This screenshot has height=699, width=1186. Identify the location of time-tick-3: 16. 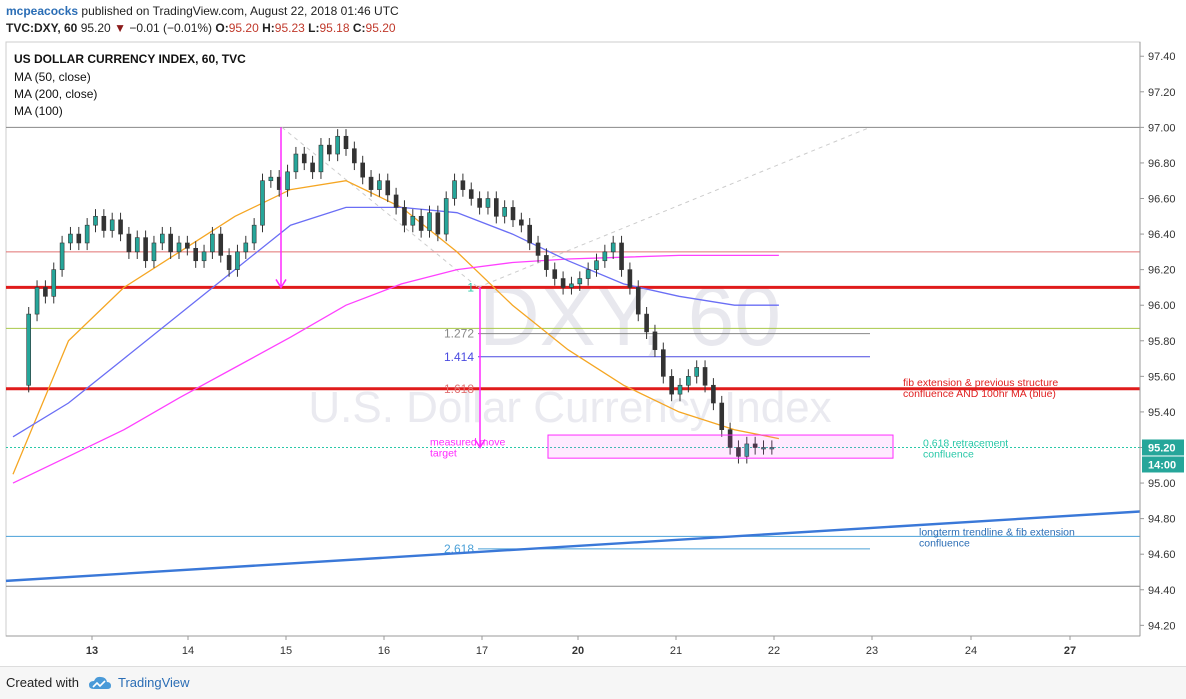
(384, 651).